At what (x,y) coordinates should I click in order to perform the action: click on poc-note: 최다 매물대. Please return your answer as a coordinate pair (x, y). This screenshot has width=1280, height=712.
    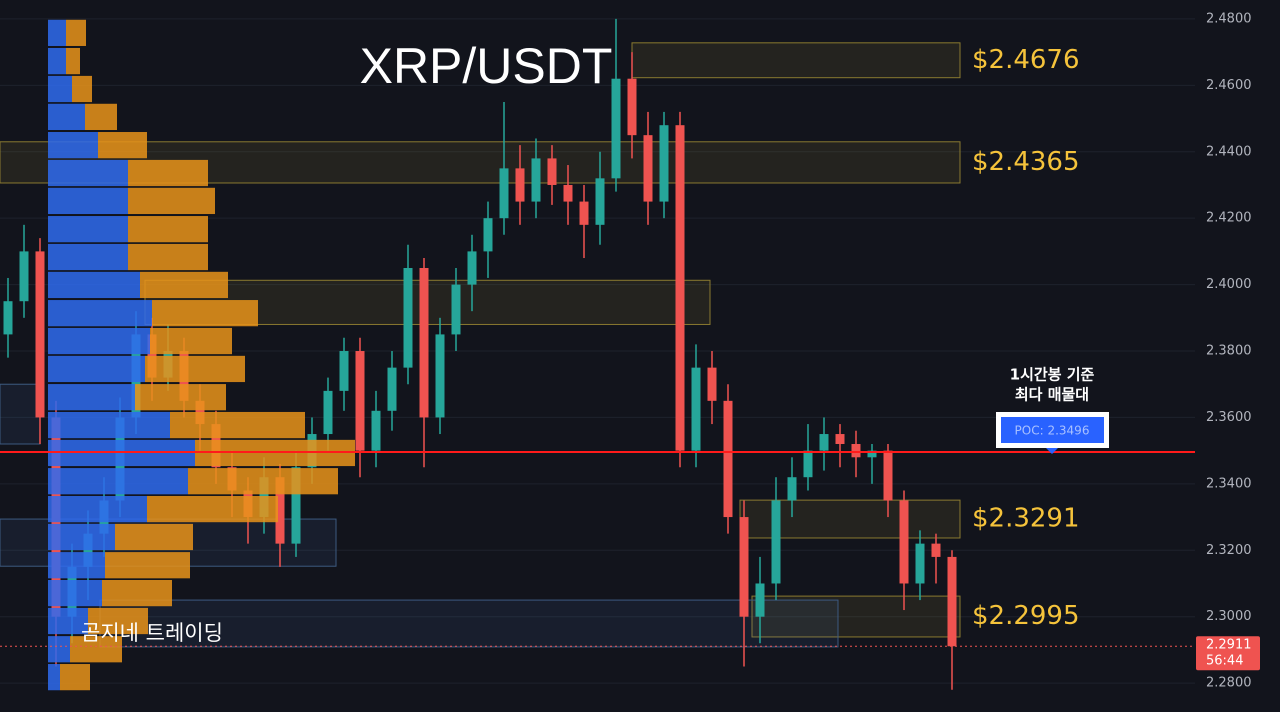
    Looking at the image, I should click on (1052, 395).